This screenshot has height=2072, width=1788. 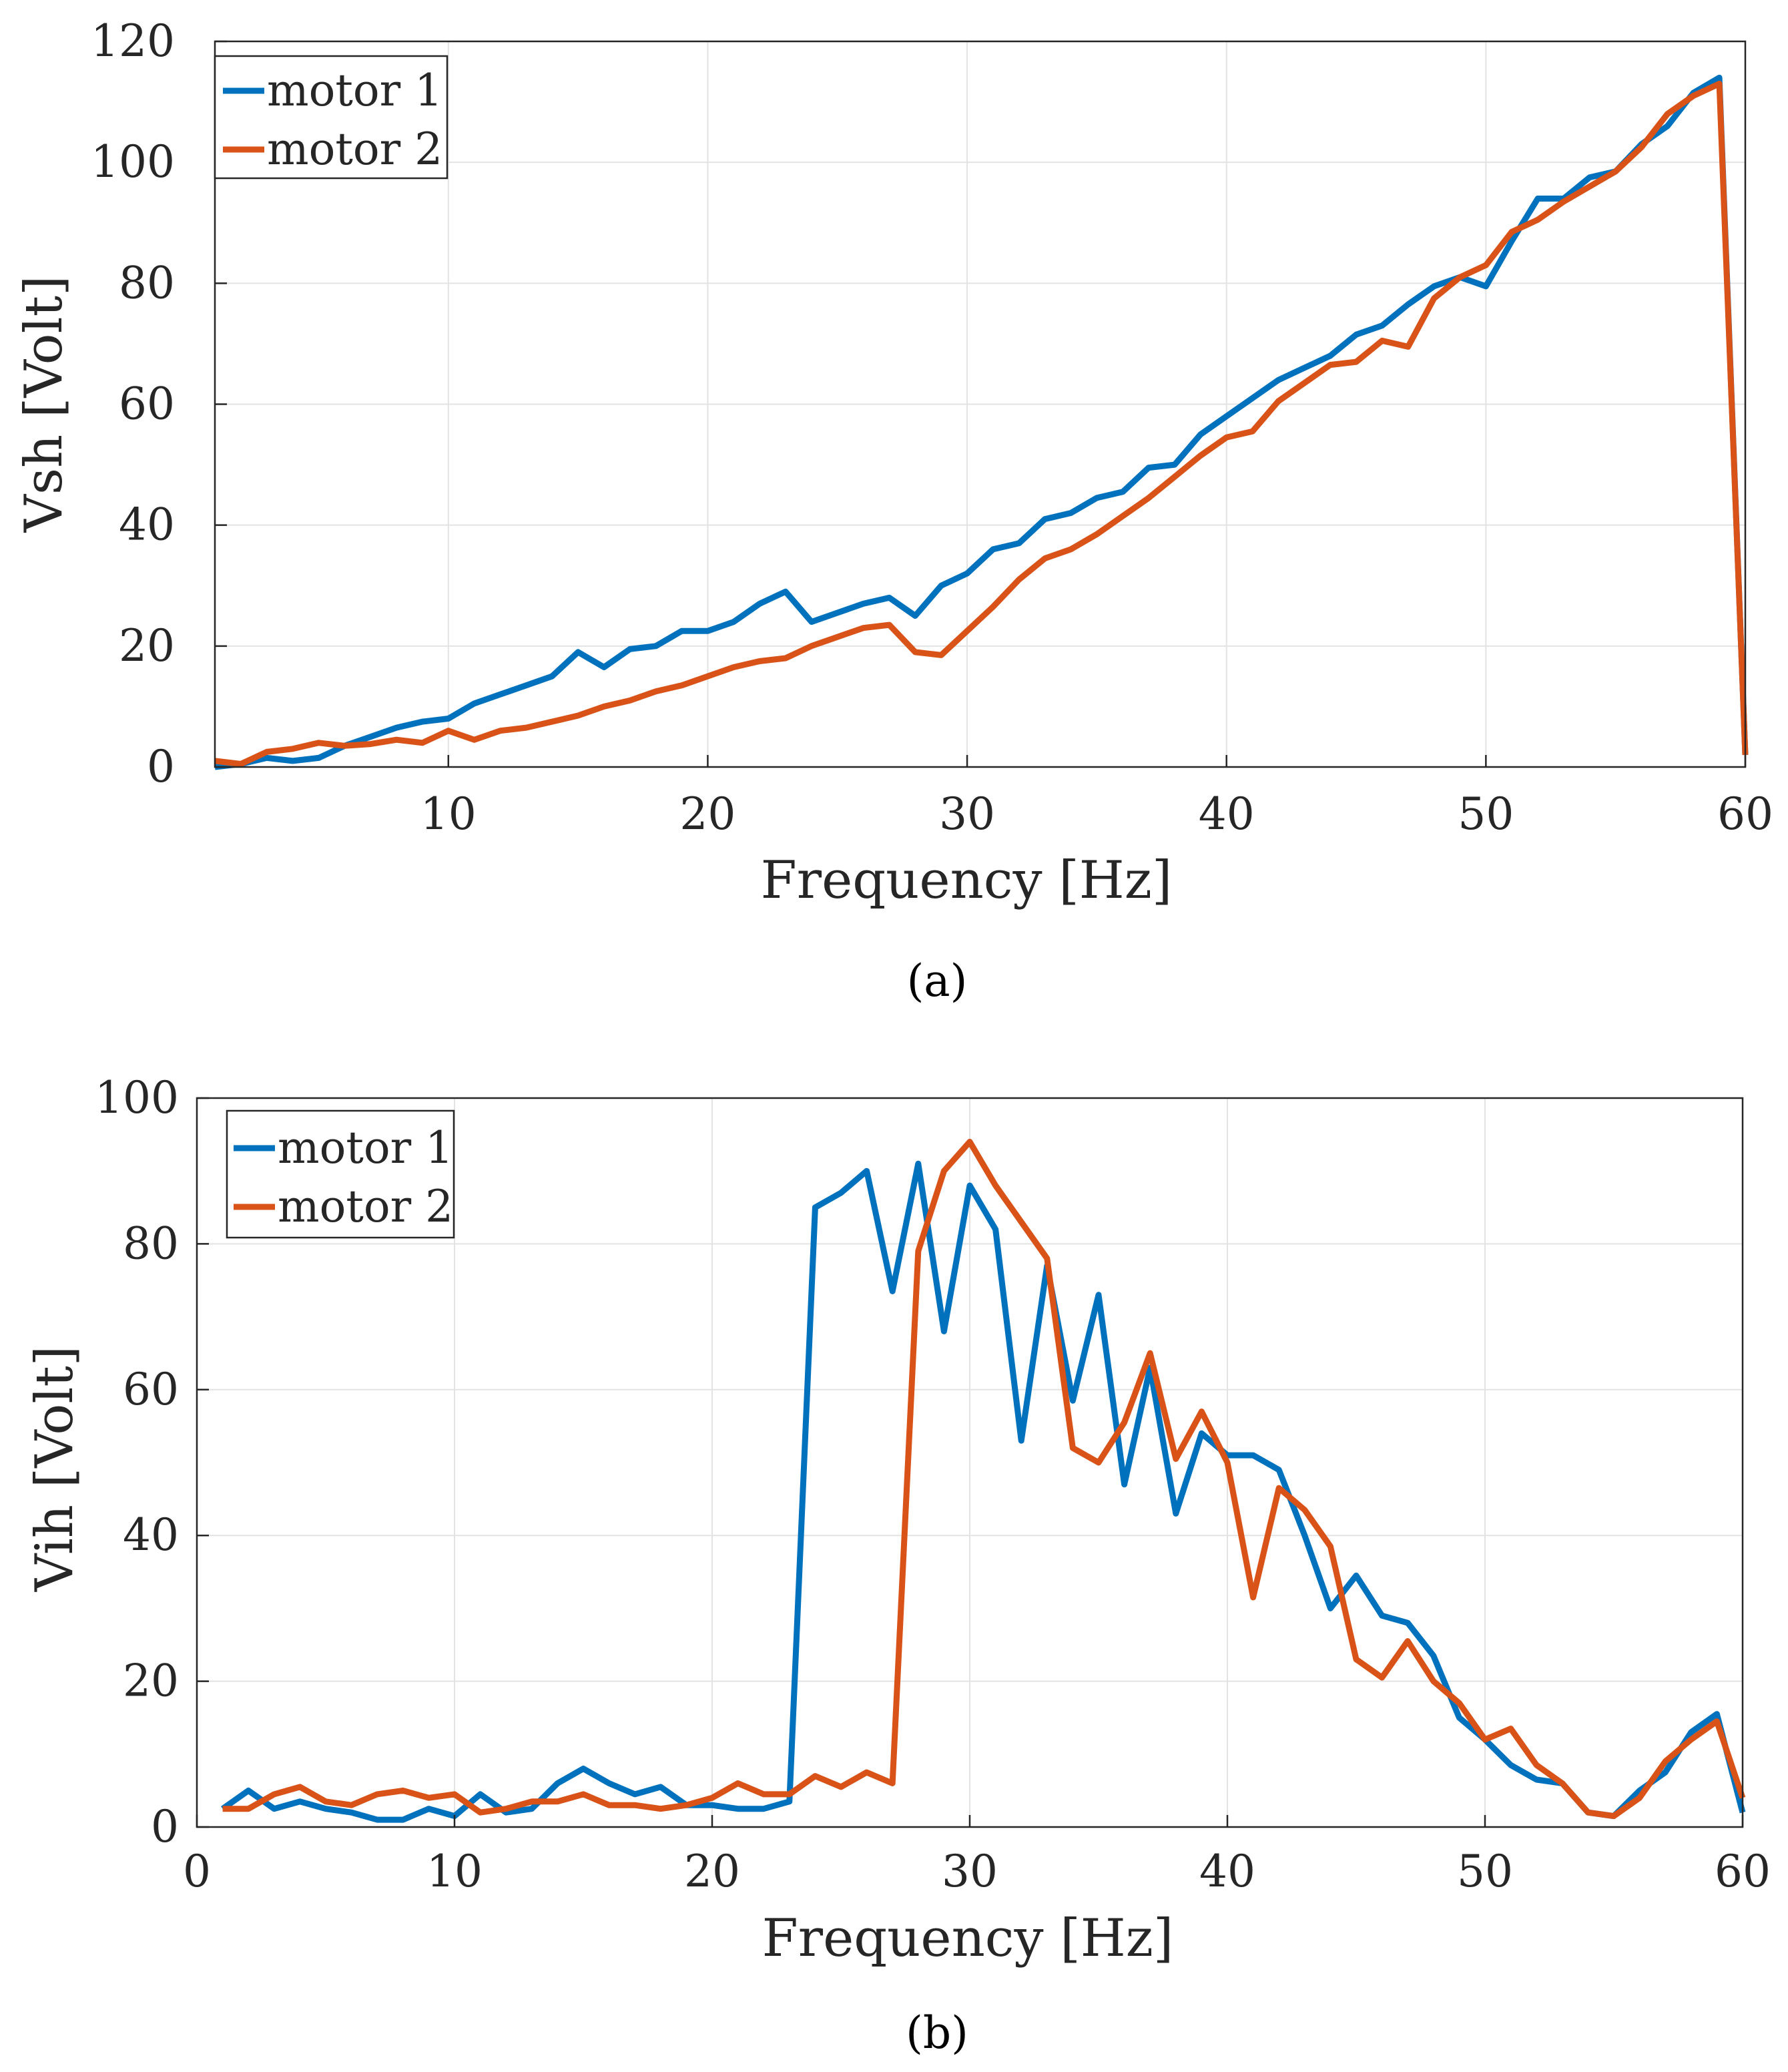 I want to click on panel-a-x-ticks: 10 20 30 40 50 60, so click(x=1096, y=797).